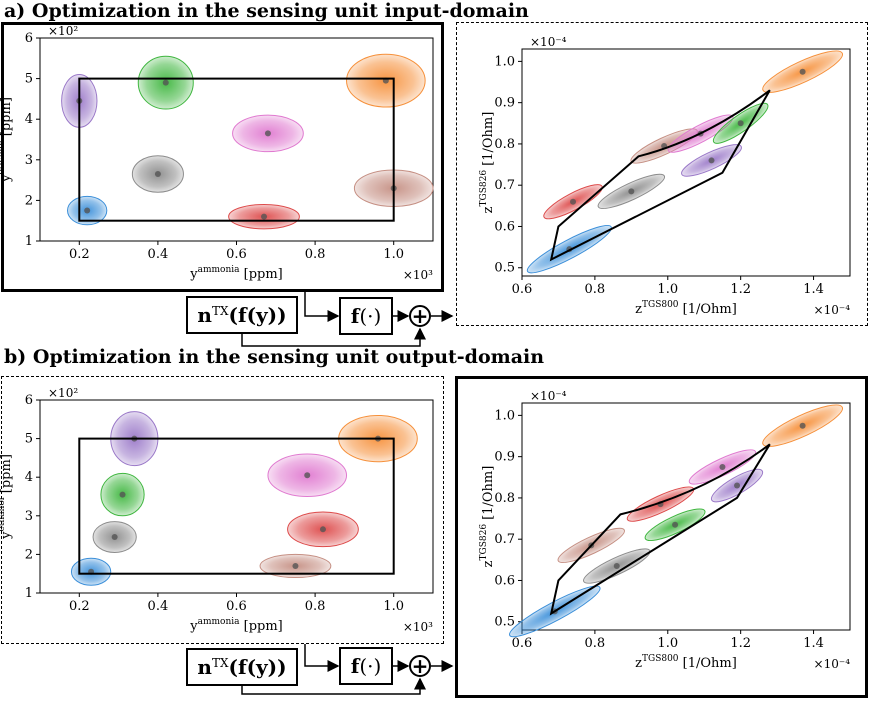 The height and width of the screenshot is (701, 870). What do you see at coordinates (29, 439) in the screenshot?
I see `y-tick-label: 5` at bounding box center [29, 439].